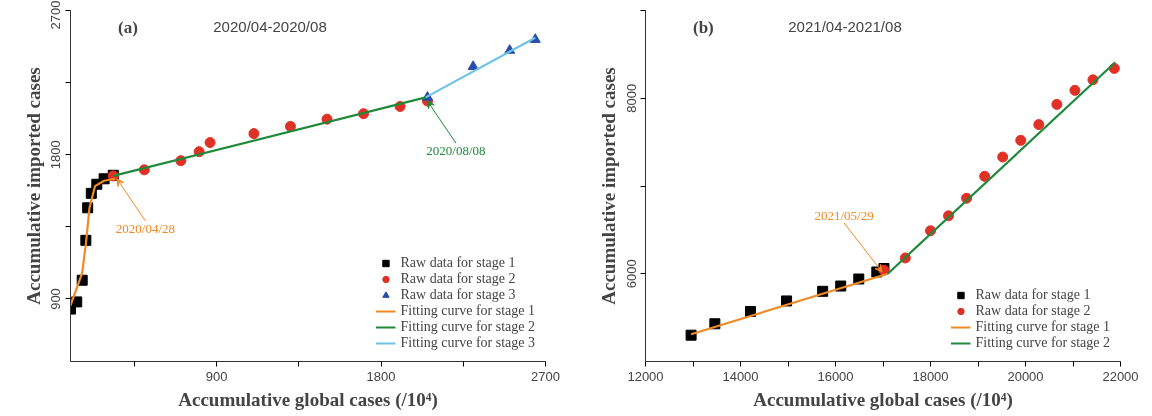 The height and width of the screenshot is (416, 1152). Describe the element at coordinates (545, 376) in the screenshot. I see `x-tick-label: 2700` at that location.